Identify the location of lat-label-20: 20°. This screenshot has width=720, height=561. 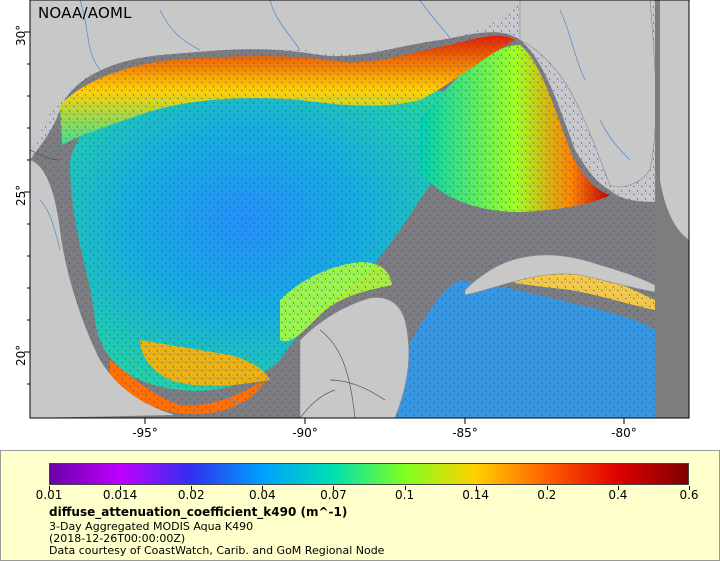
(21, 355).